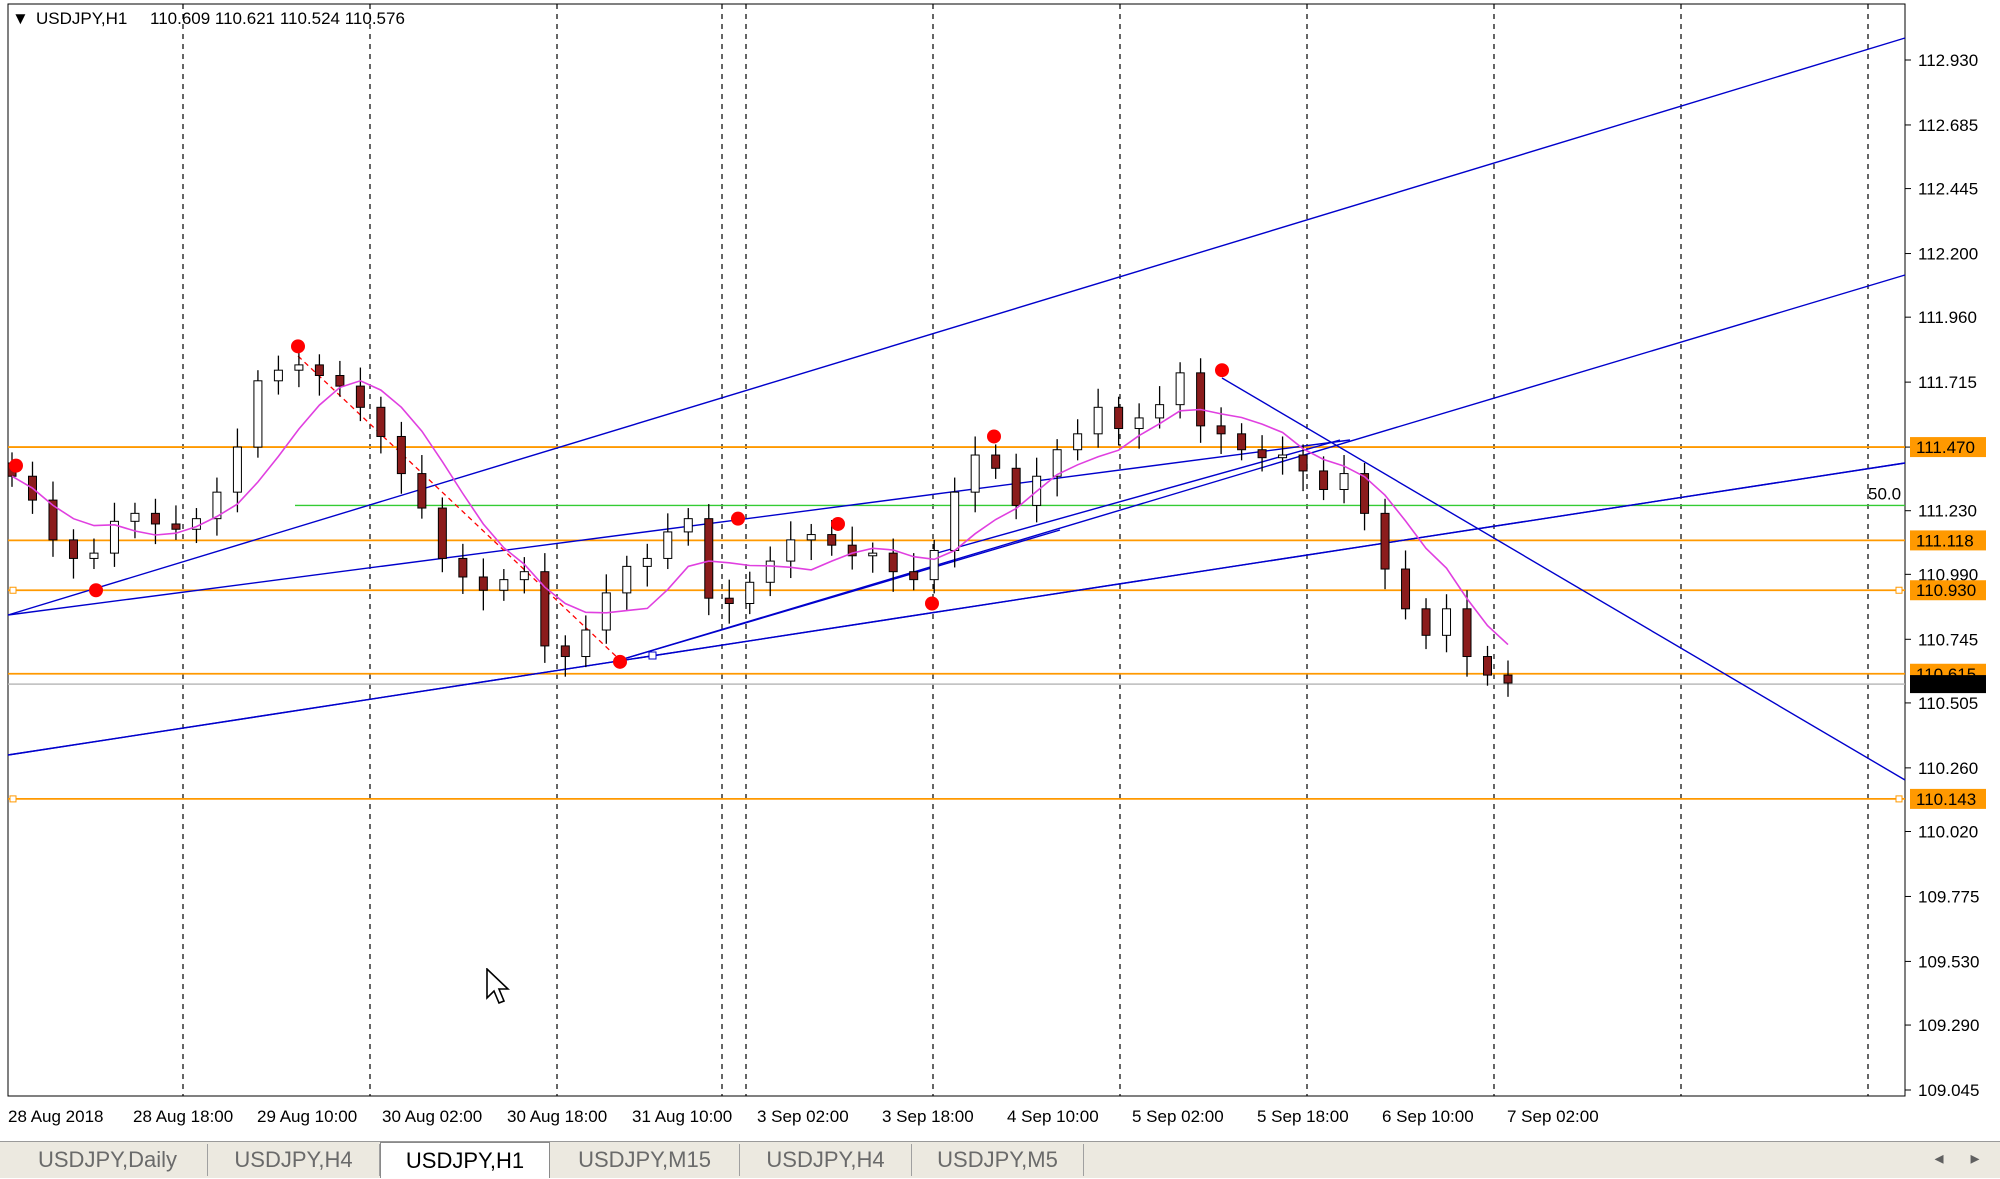  Describe the element at coordinates (294, 1160) in the screenshot. I see `tab-usdjpy-h4: USDJPY,H4` at that location.